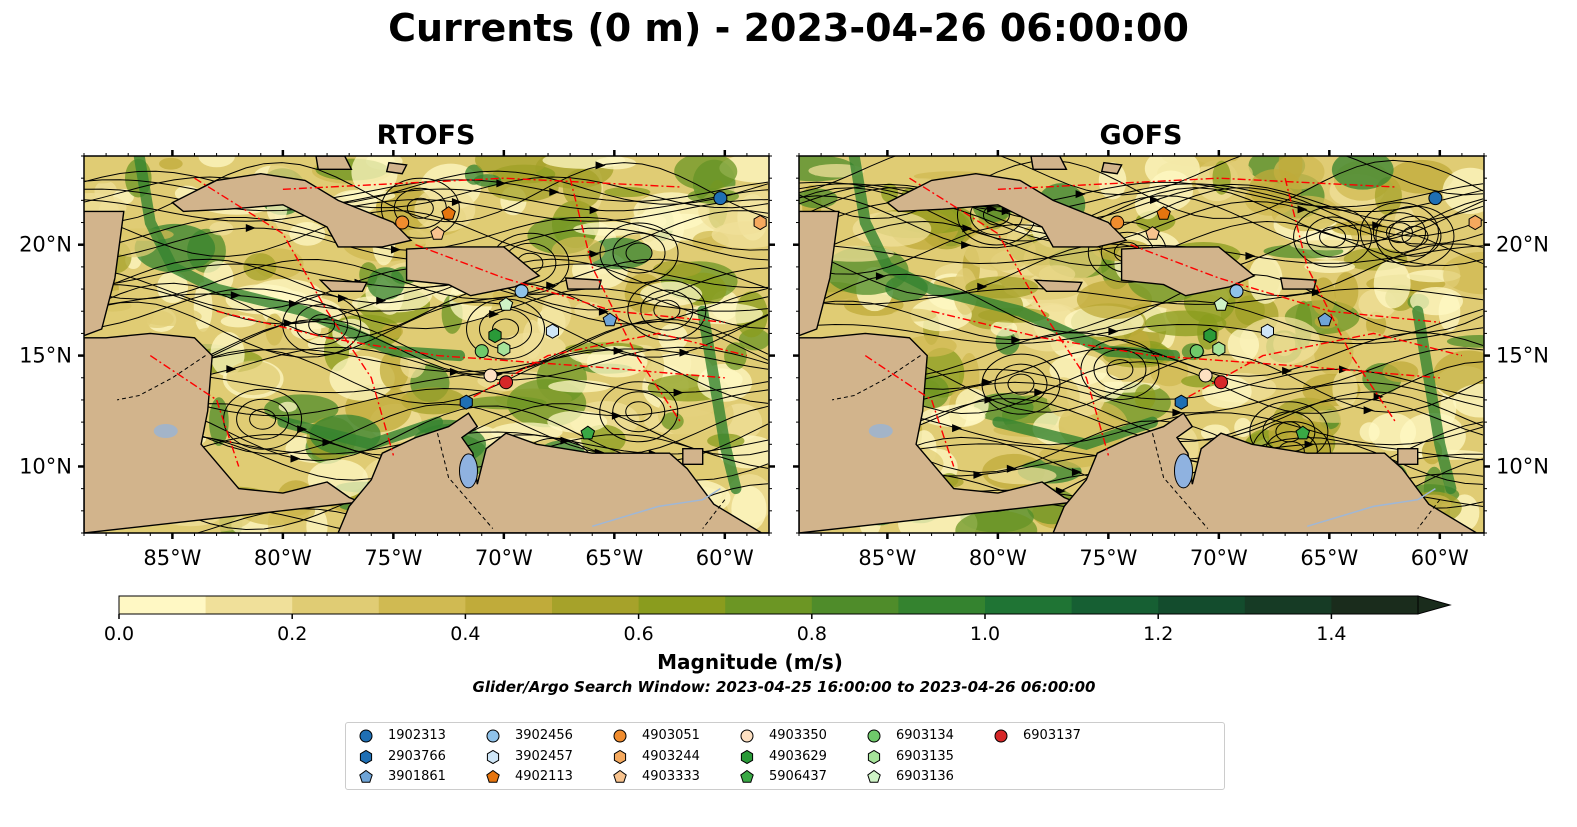 The height and width of the screenshot is (827, 1577). I want to click on legend-label: 3902457, so click(544, 756).